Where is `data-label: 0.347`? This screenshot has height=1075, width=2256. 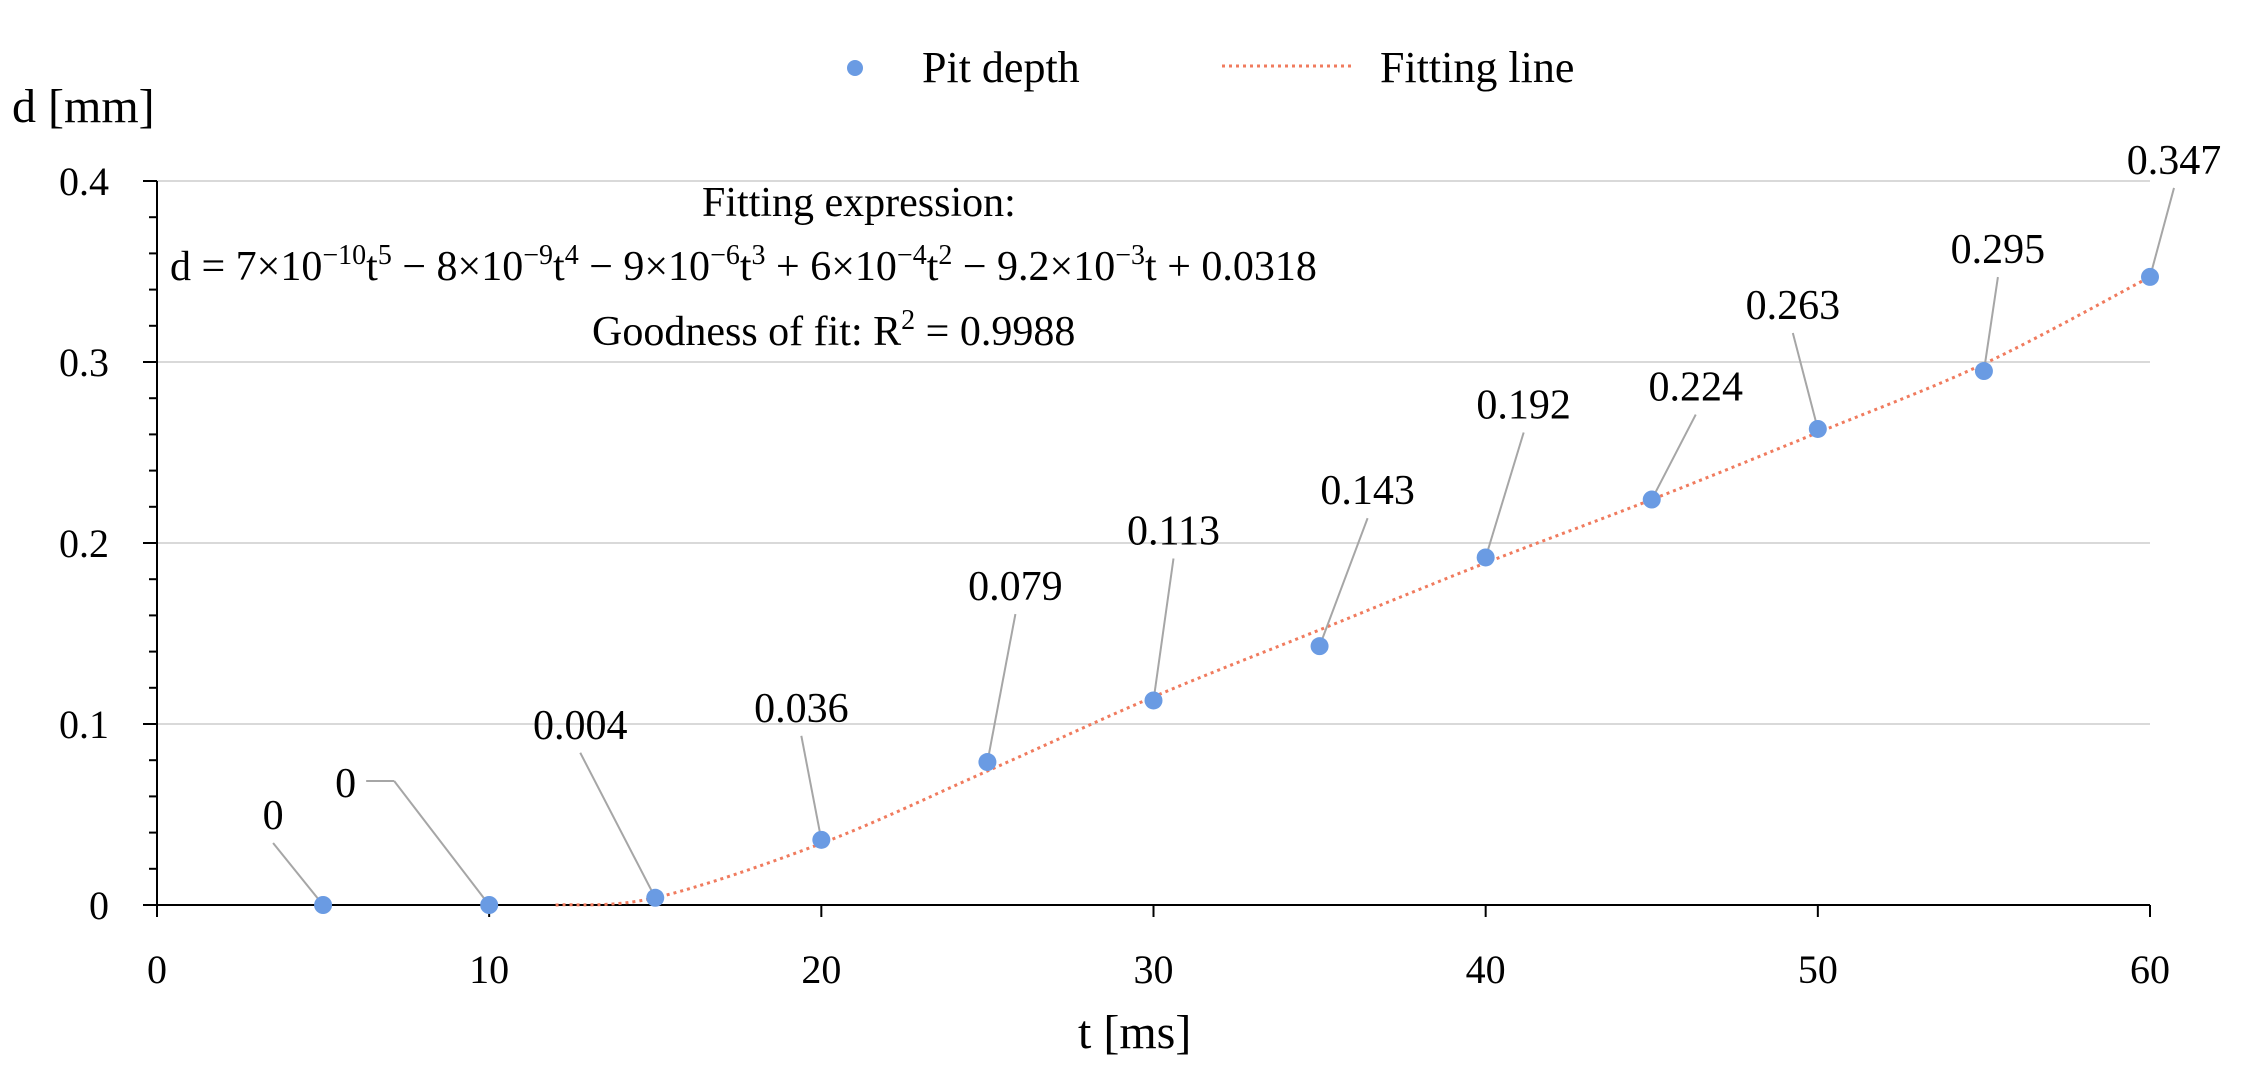 data-label: 0.347 is located at coordinates (2174, 161).